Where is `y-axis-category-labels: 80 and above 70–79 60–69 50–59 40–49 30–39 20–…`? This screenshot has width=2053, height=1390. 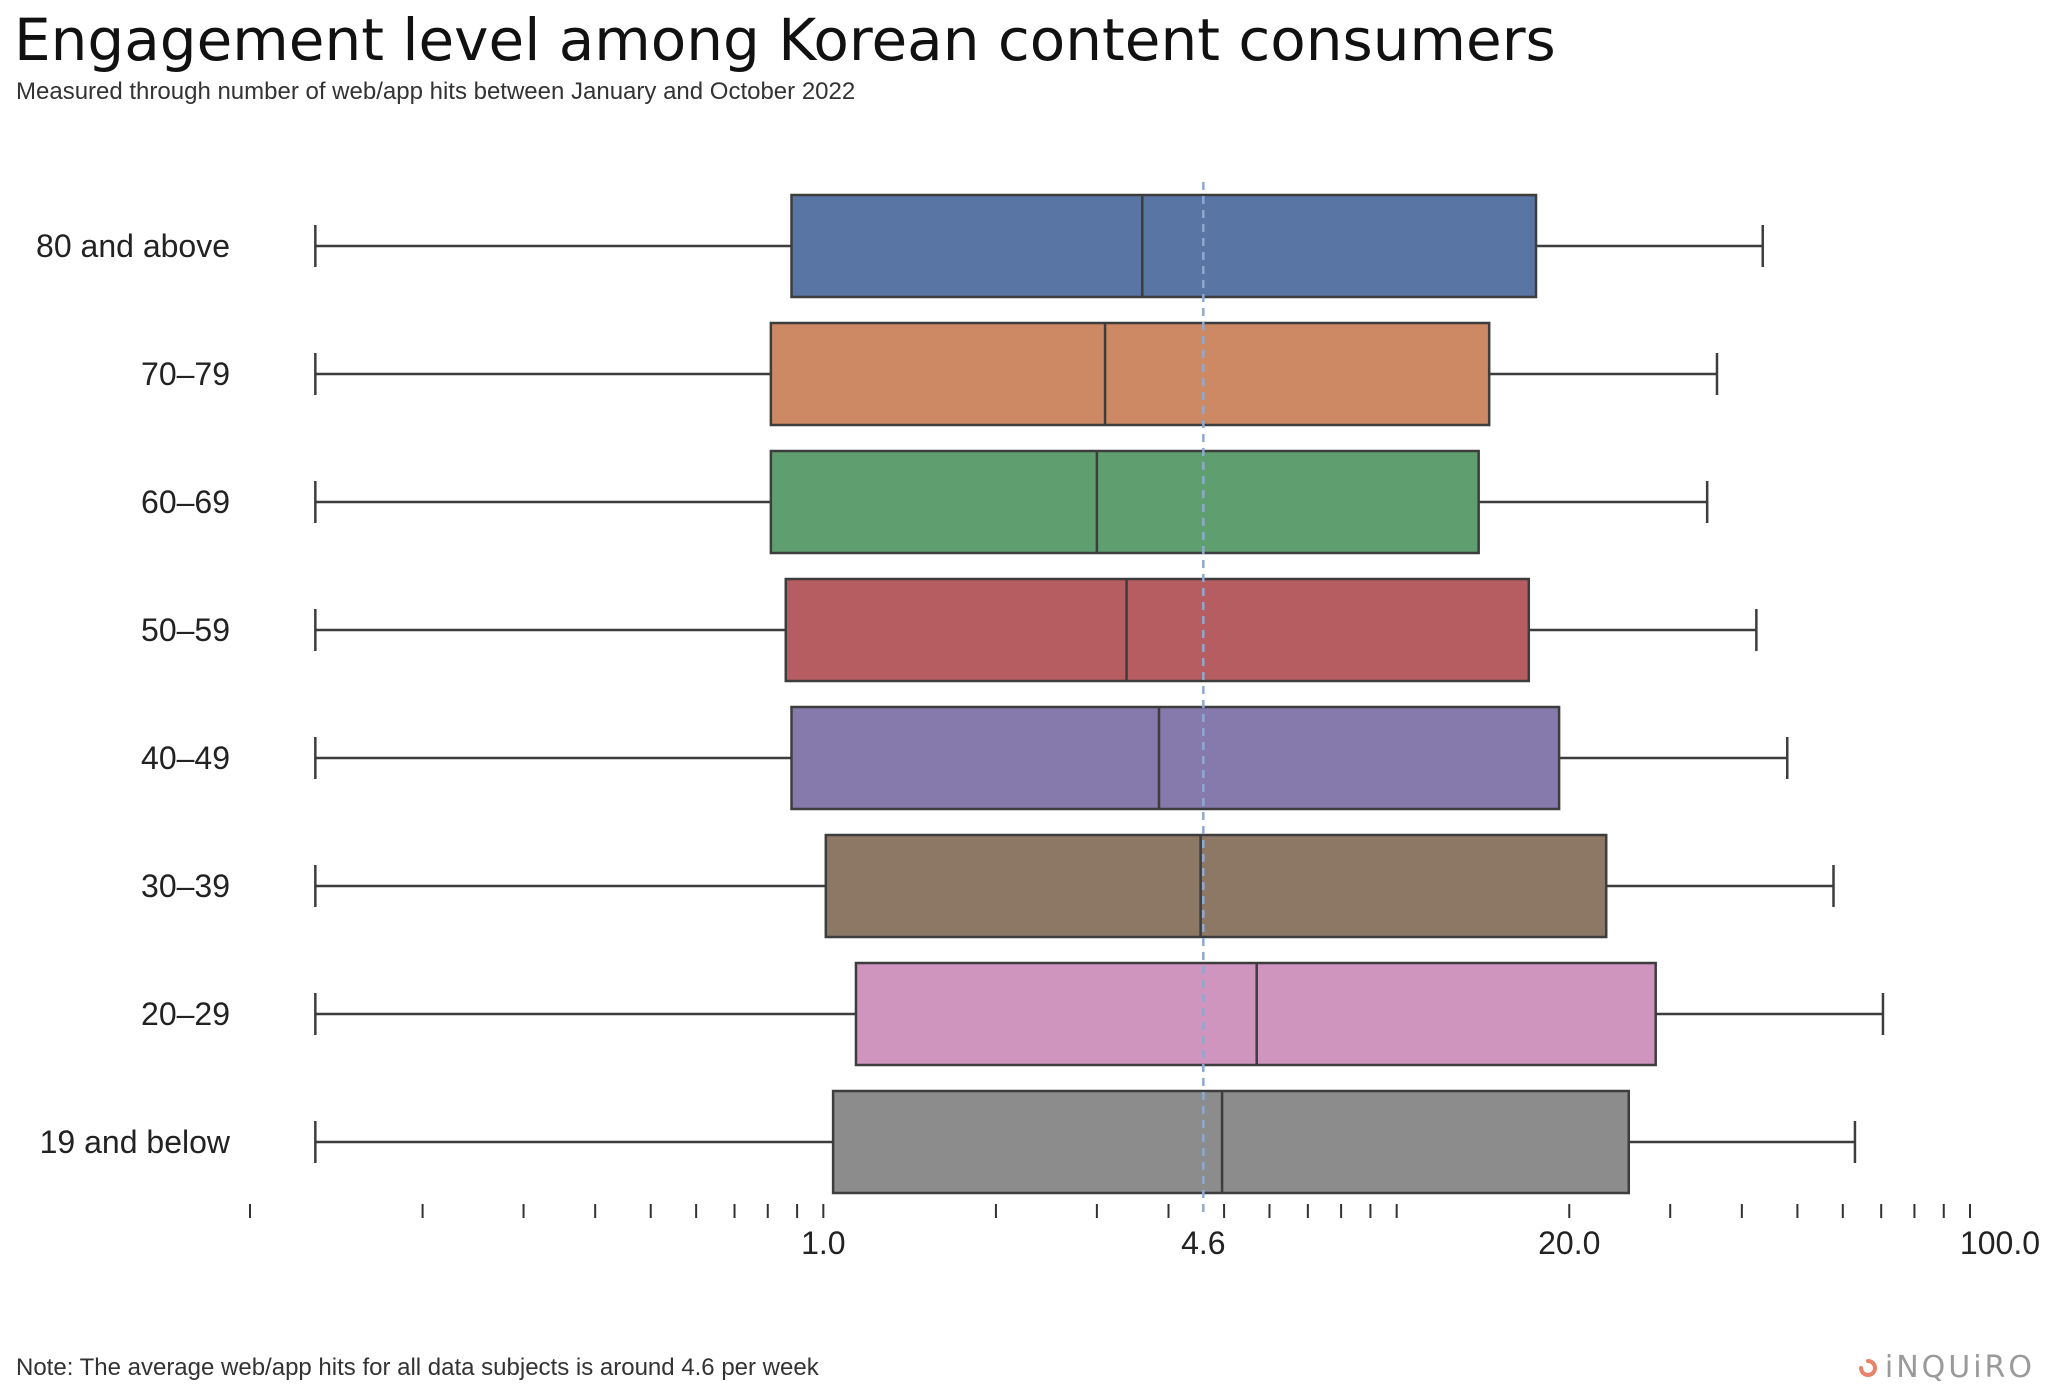 y-axis-category-labels: 80 and above 70–79 60–69 50–59 40–49 30–39 20–… is located at coordinates (133, 694).